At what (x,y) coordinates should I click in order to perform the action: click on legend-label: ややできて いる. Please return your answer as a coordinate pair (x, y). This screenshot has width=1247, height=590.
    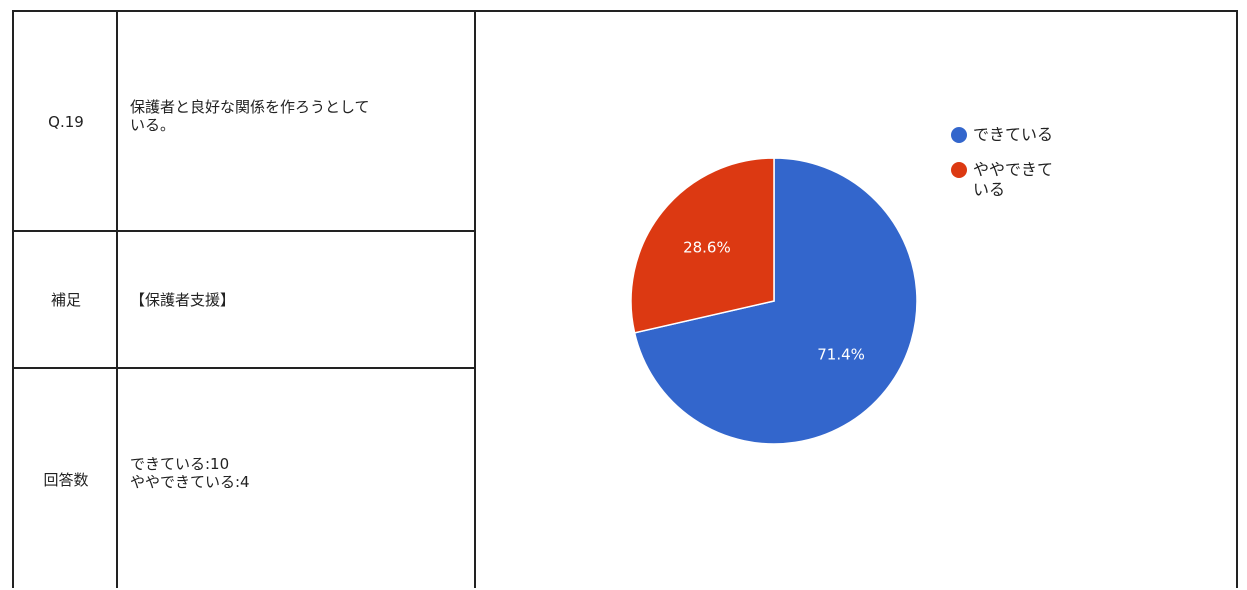
    Looking at the image, I should click on (1013, 179).